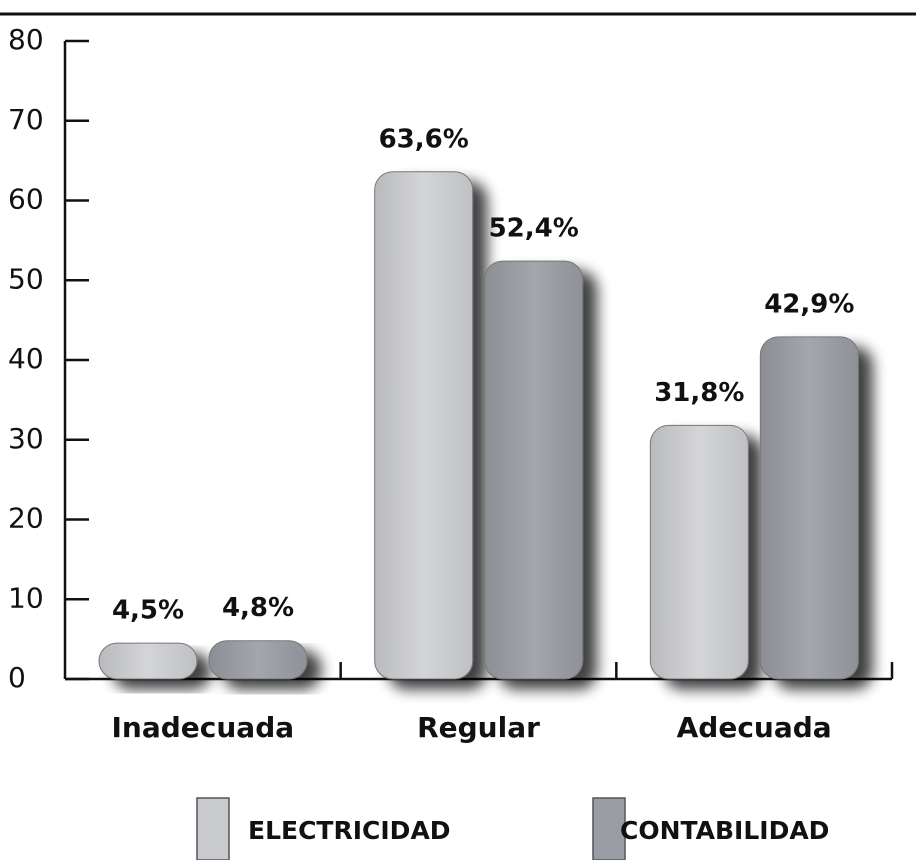 Image resolution: width=916 pixels, height=860 pixels. What do you see at coordinates (424, 139) in the screenshot?
I see `value-label: 63,6%` at bounding box center [424, 139].